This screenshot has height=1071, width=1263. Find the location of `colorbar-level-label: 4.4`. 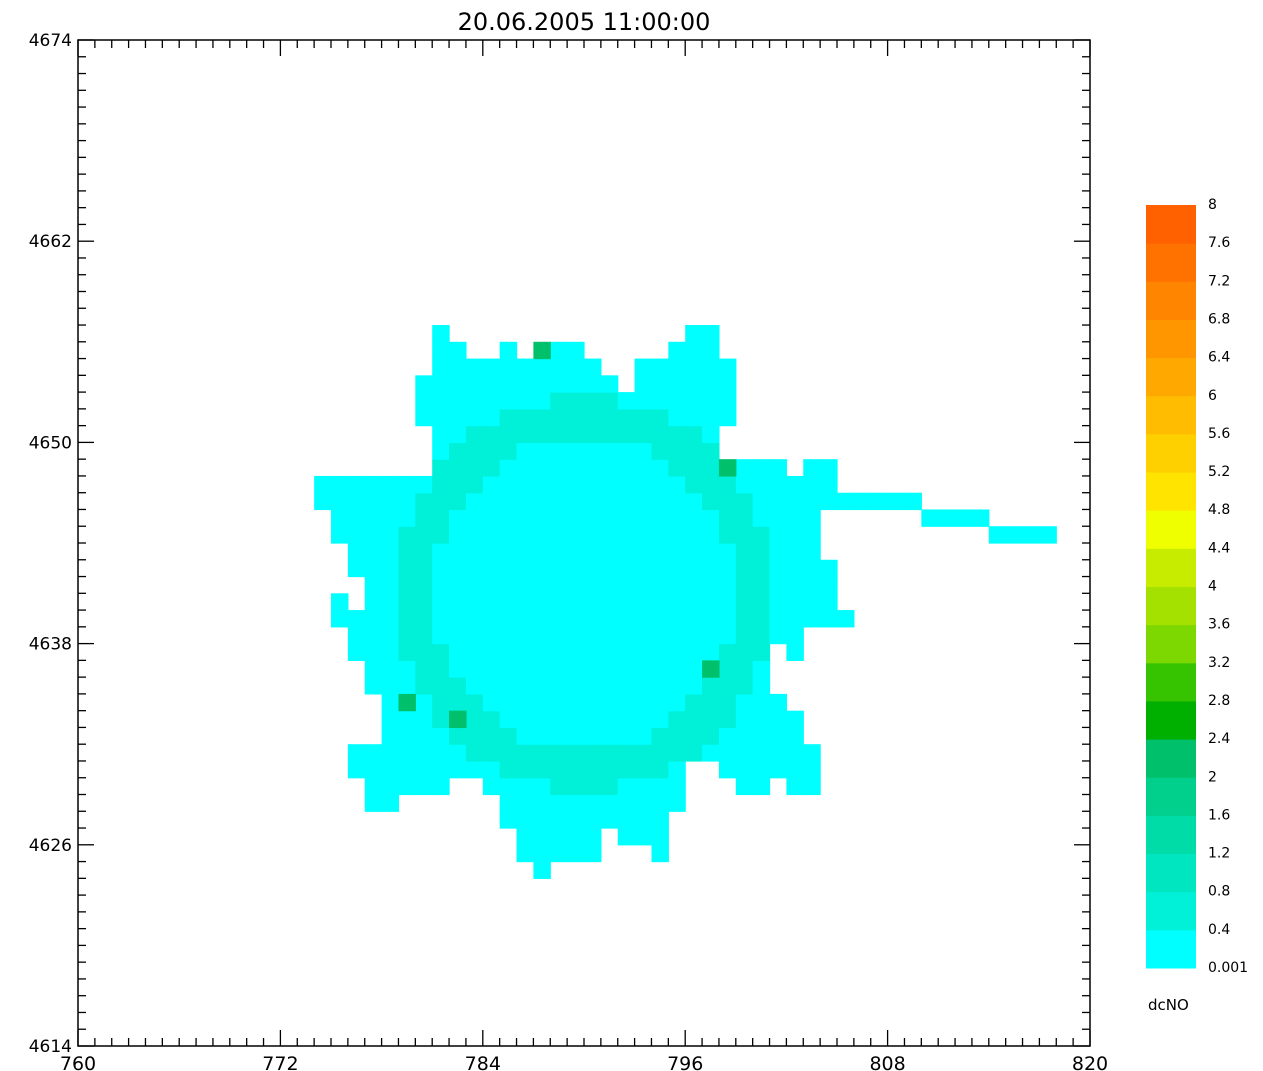

colorbar-level-label: 4.4 is located at coordinates (1219, 548).